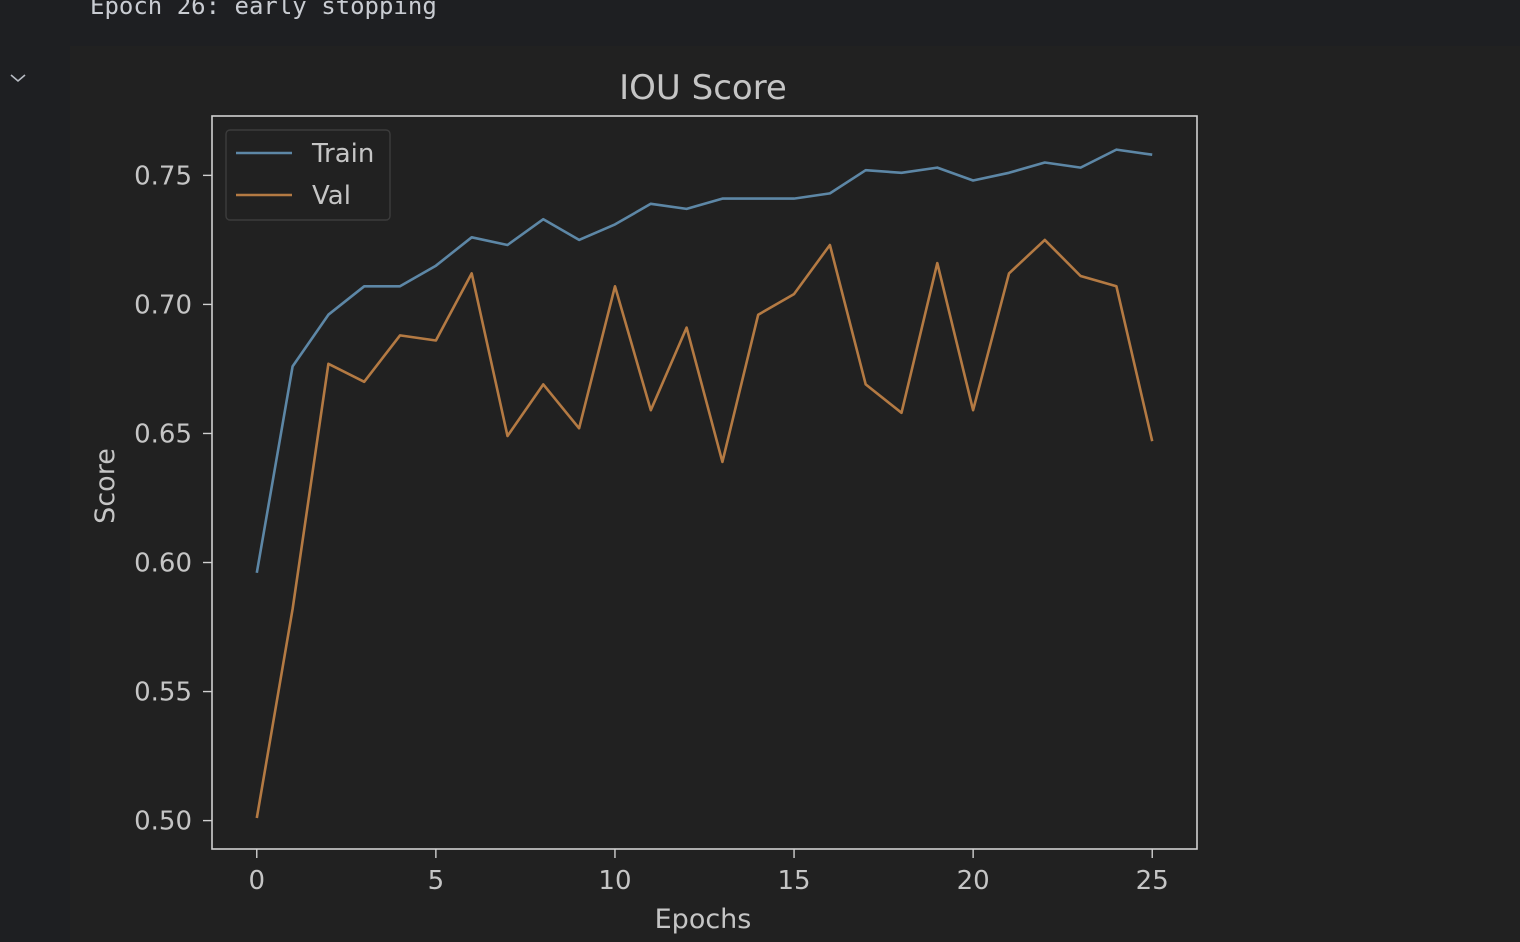 Image resolution: width=1520 pixels, height=942 pixels. What do you see at coordinates (436, 881) in the screenshot?
I see `x-tick-label: 5` at bounding box center [436, 881].